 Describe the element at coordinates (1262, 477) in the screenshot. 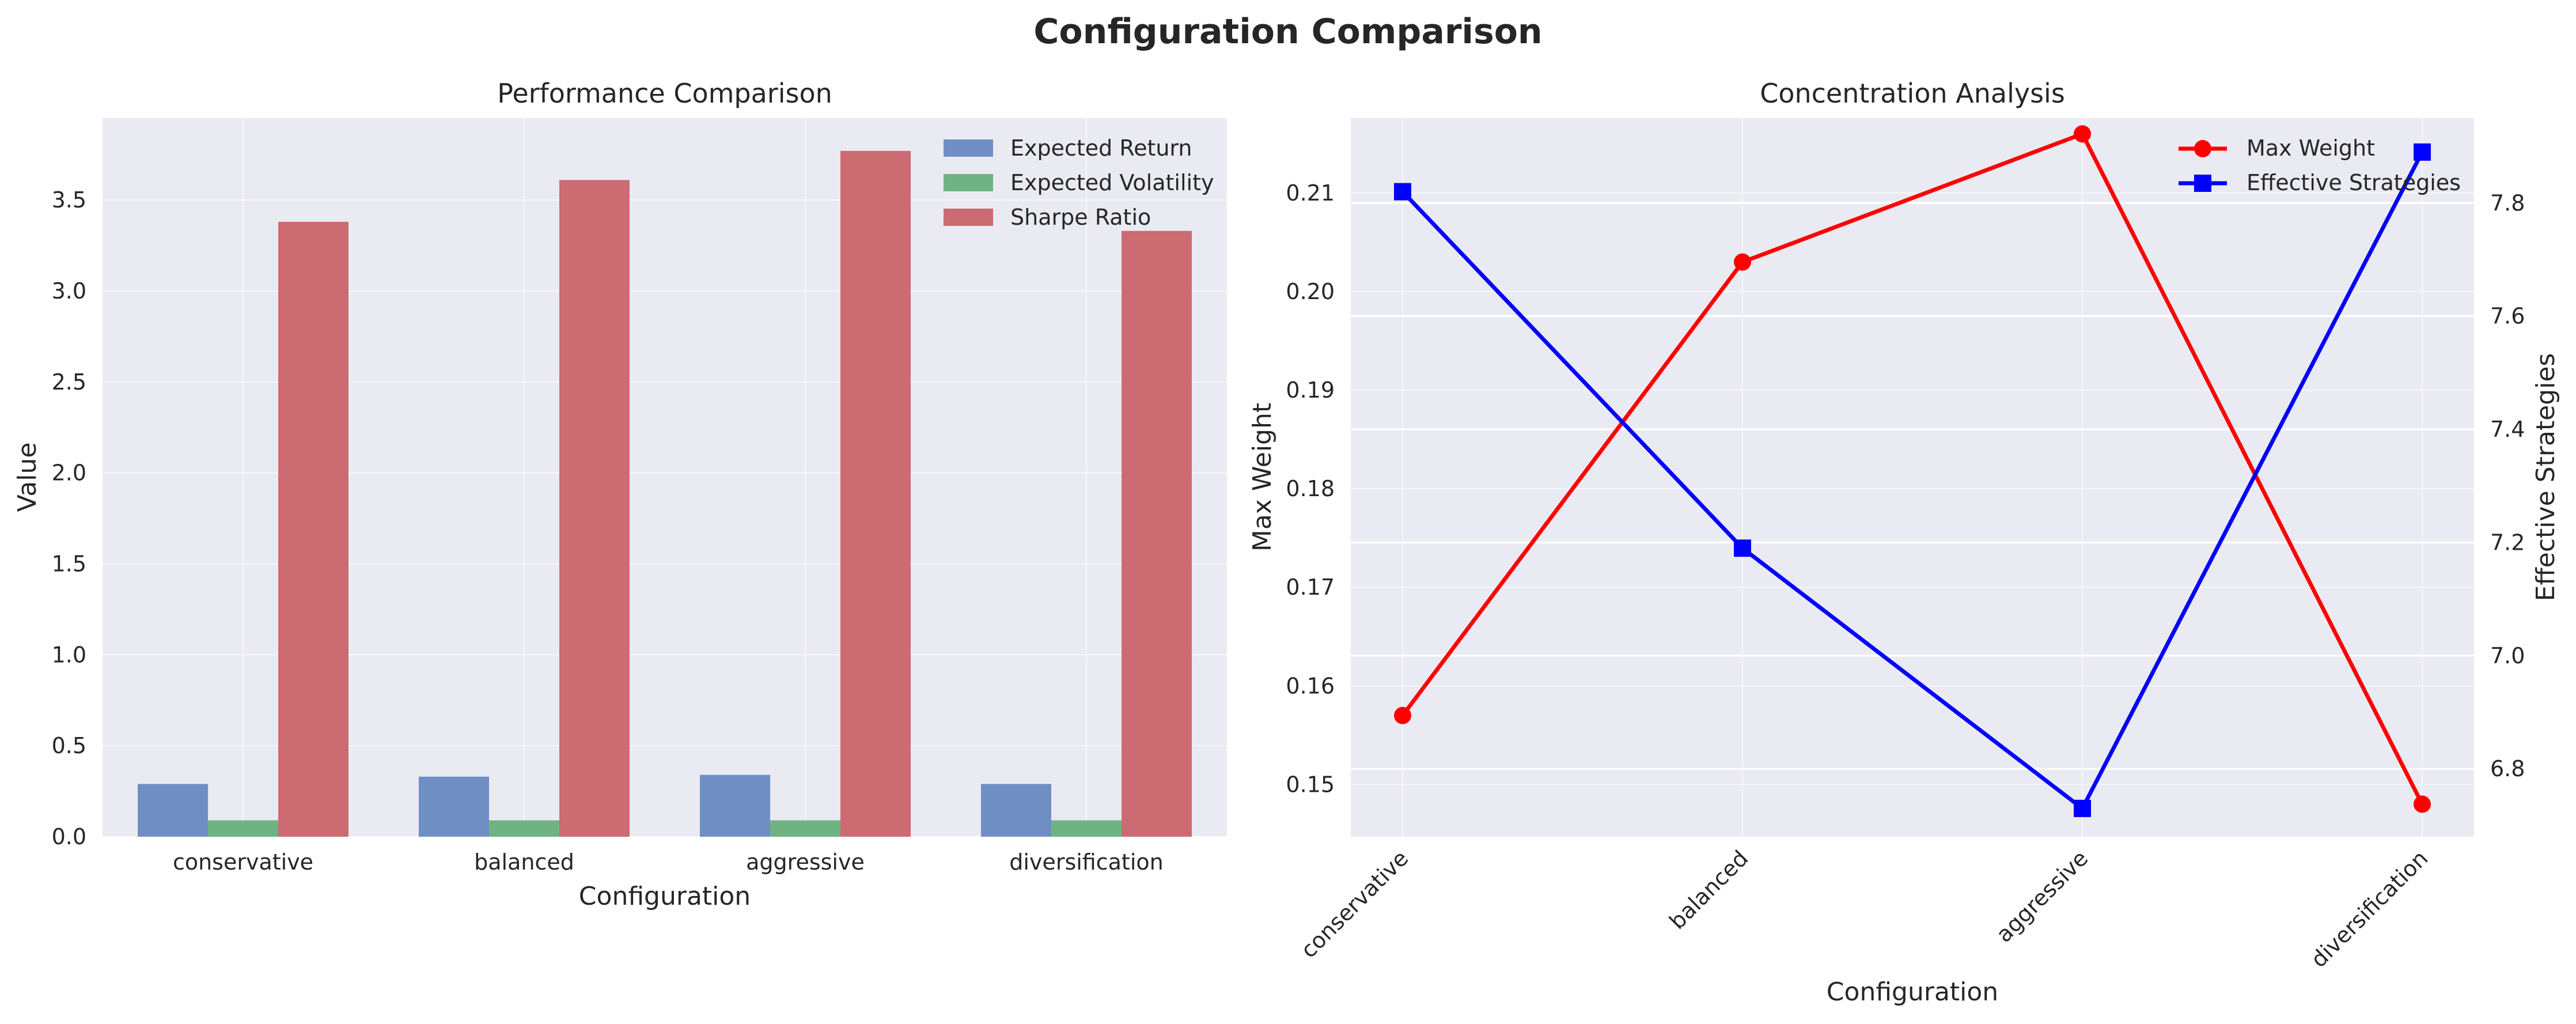

I see `line-left-y-axis-label: Max Weight` at that location.